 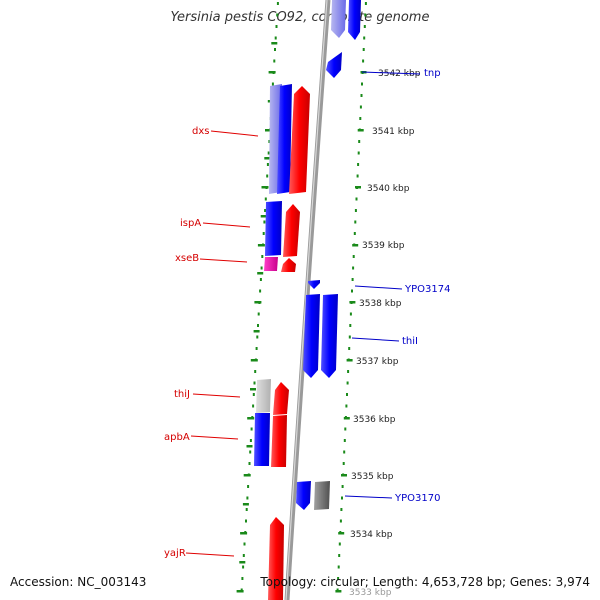 What do you see at coordinates (291, 230) in the screenshot?
I see `gene-ispA-forward` at bounding box center [291, 230].